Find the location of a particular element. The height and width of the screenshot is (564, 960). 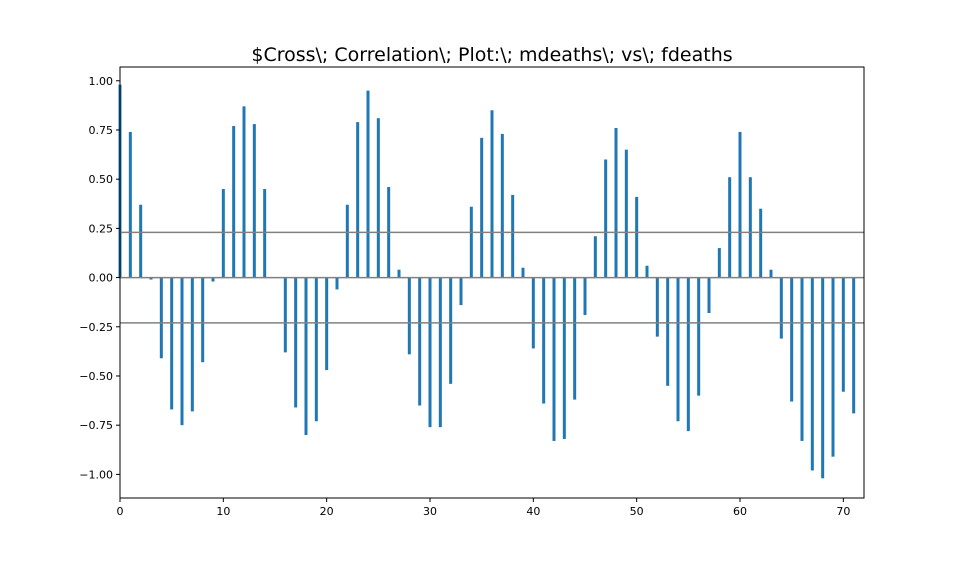

x-tick-label-70: 70 is located at coordinates (843, 511).